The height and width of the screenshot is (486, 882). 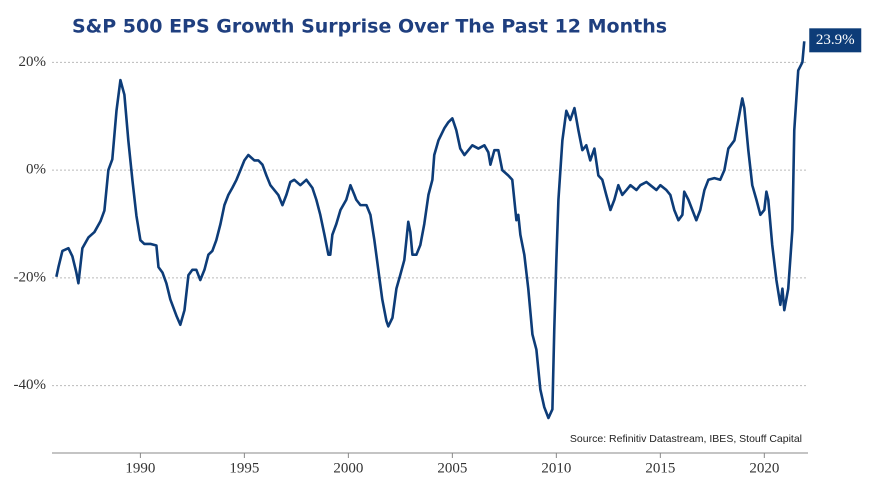 What do you see at coordinates (348, 468) in the screenshot?
I see `x-tick-label: 2000` at bounding box center [348, 468].